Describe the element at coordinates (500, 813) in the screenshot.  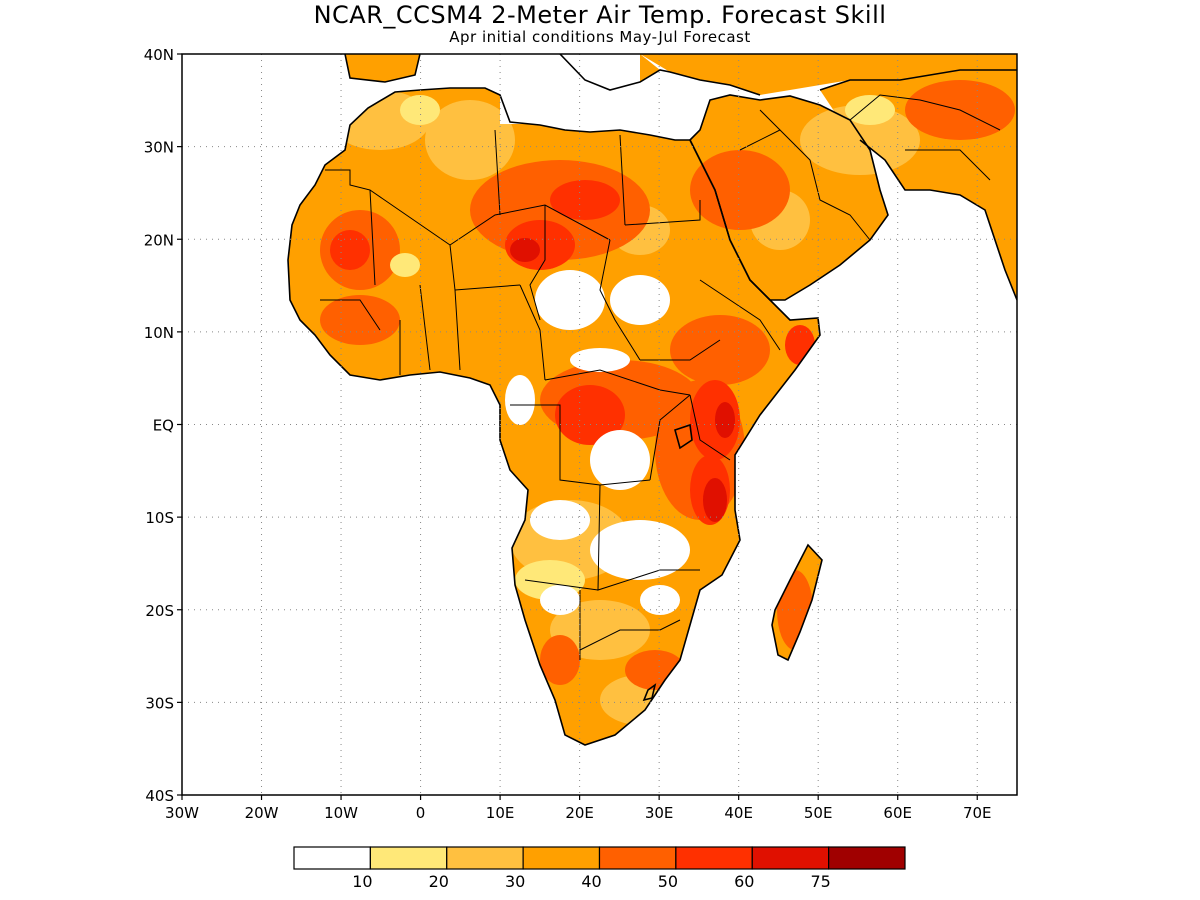
I see `lon-tick-label: 10E` at that location.